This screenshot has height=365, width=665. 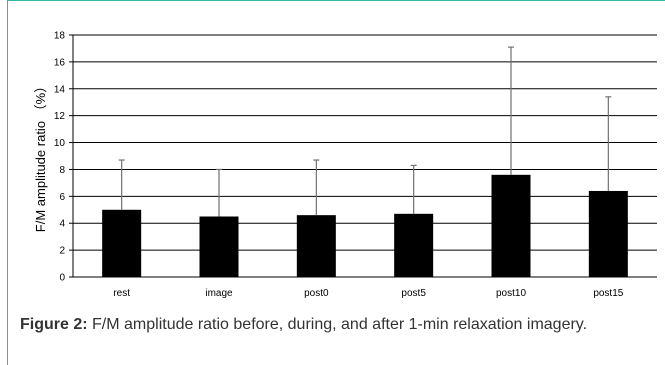 What do you see at coordinates (336, 0) in the screenshot?
I see `frame-top-border` at bounding box center [336, 0].